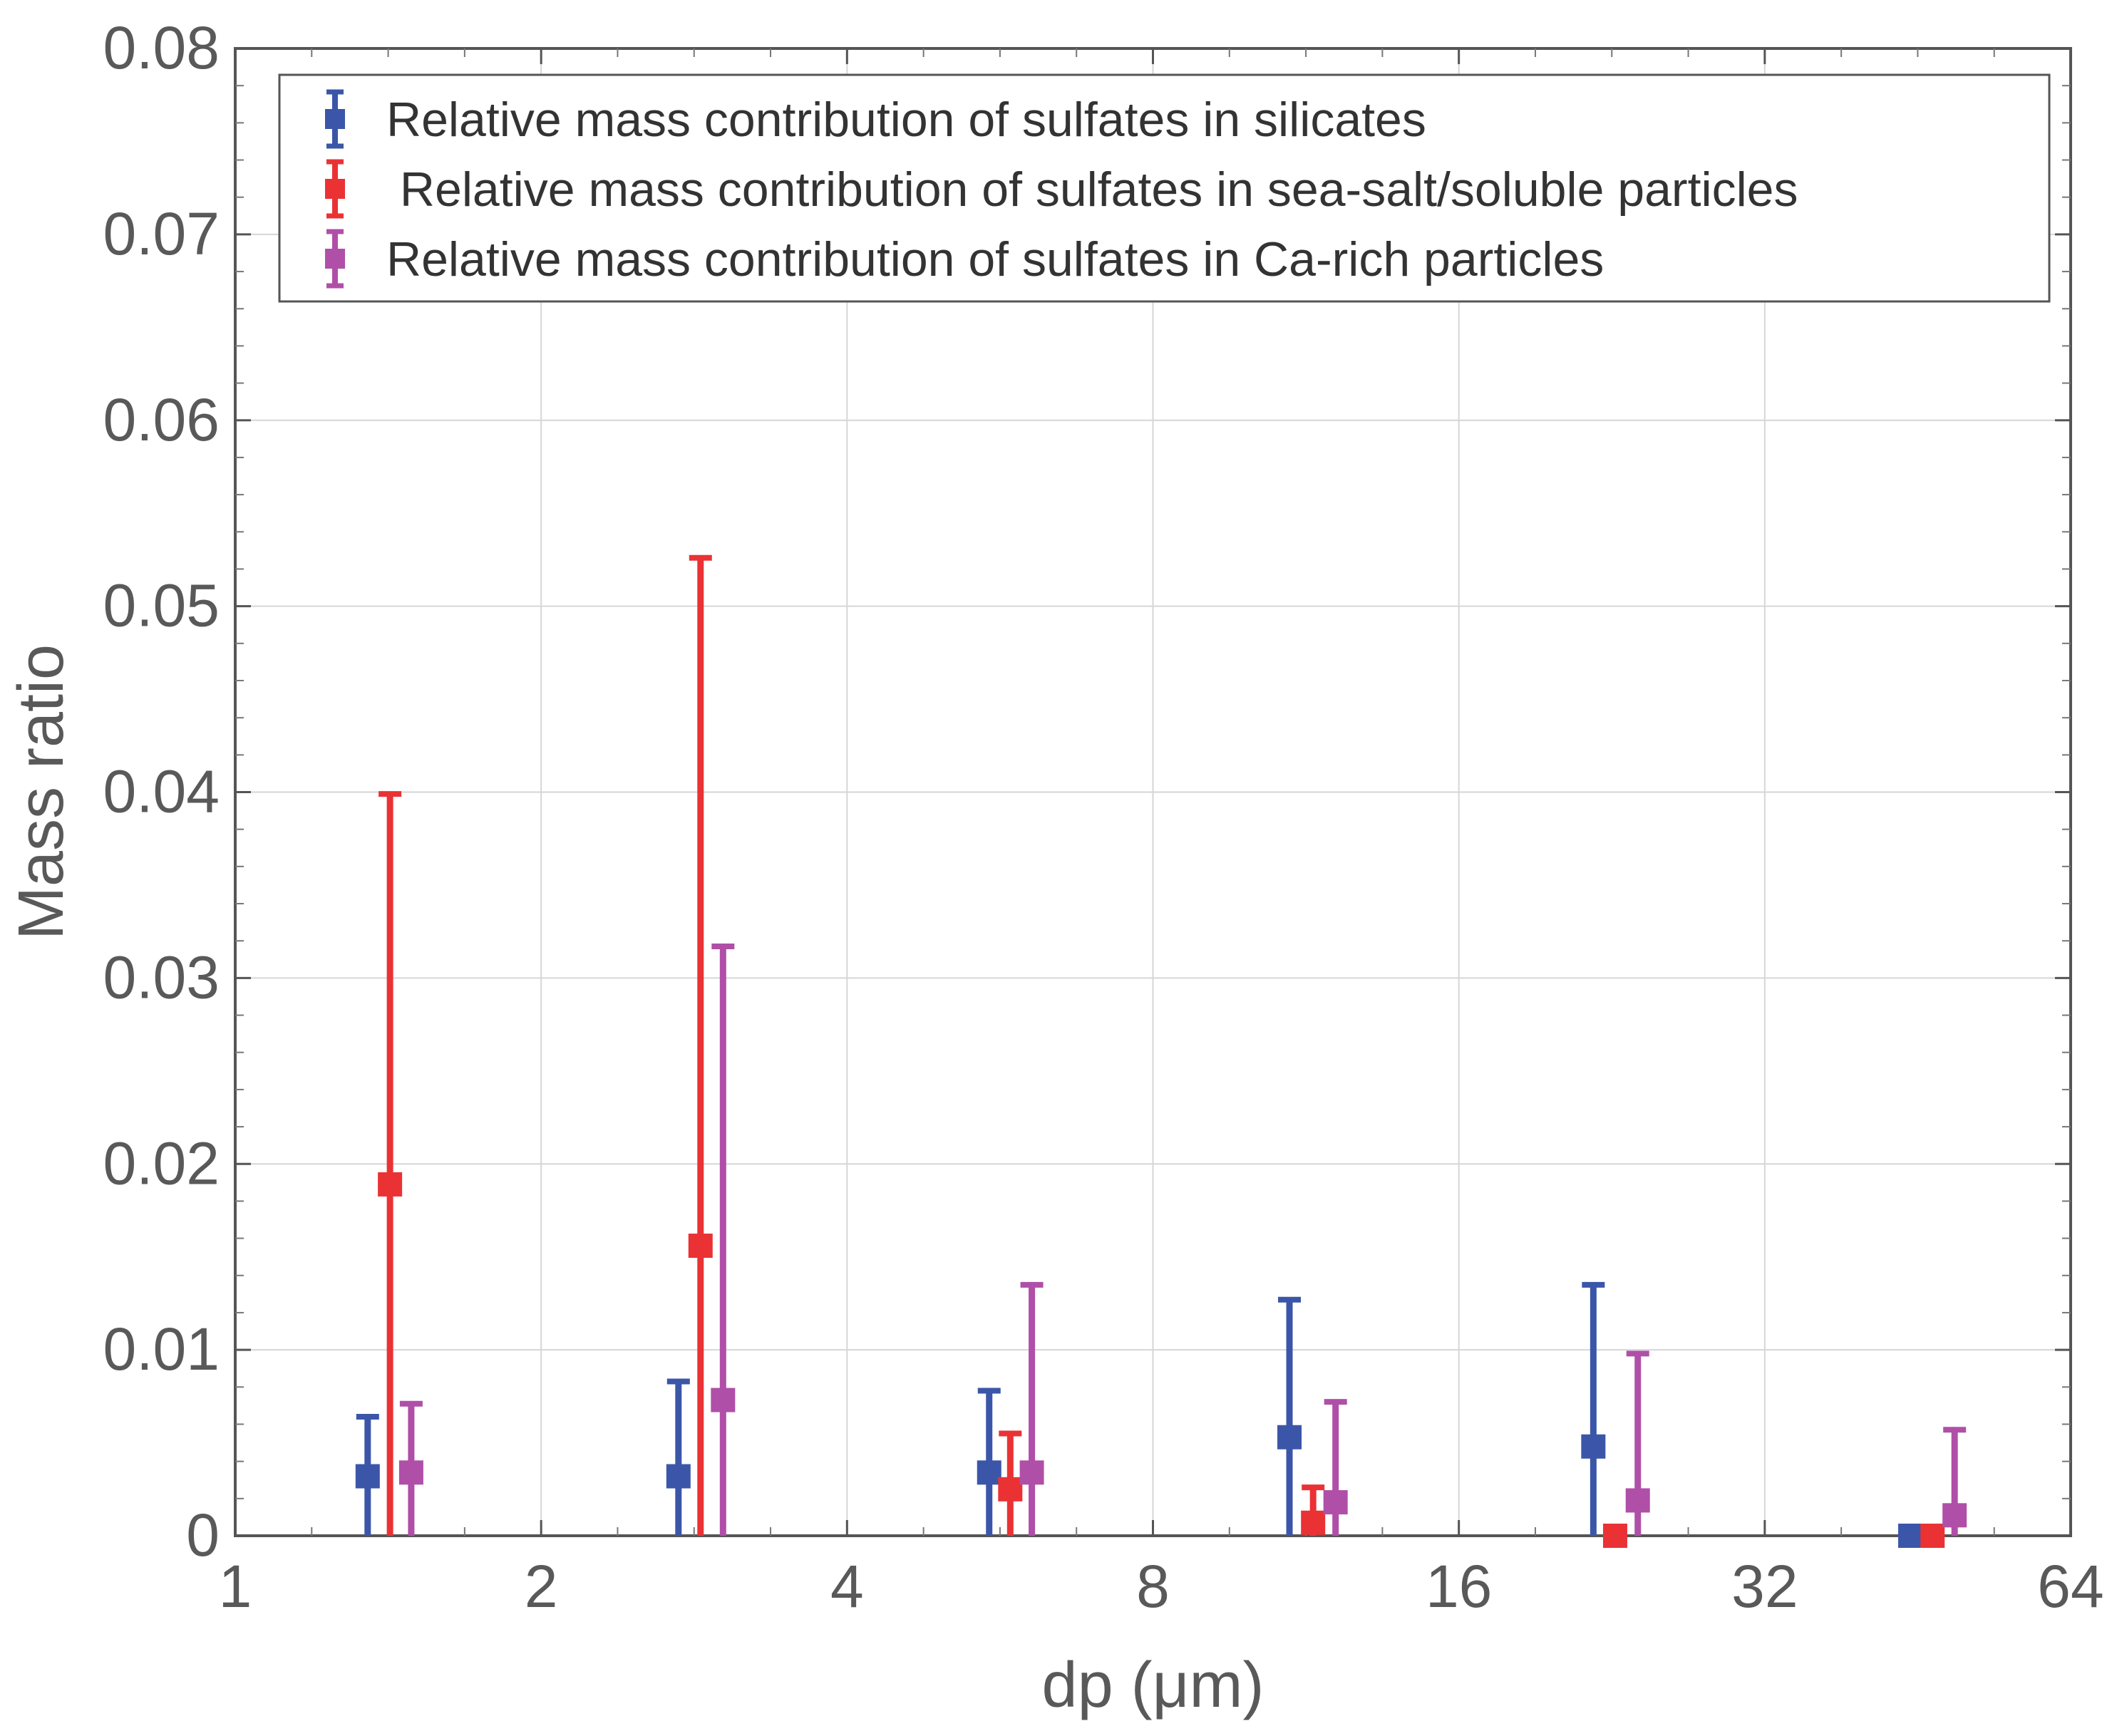 This screenshot has height=1736, width=2117. What do you see at coordinates (41, 792) in the screenshot?
I see `y-axis-title: Mass ratio` at bounding box center [41, 792].